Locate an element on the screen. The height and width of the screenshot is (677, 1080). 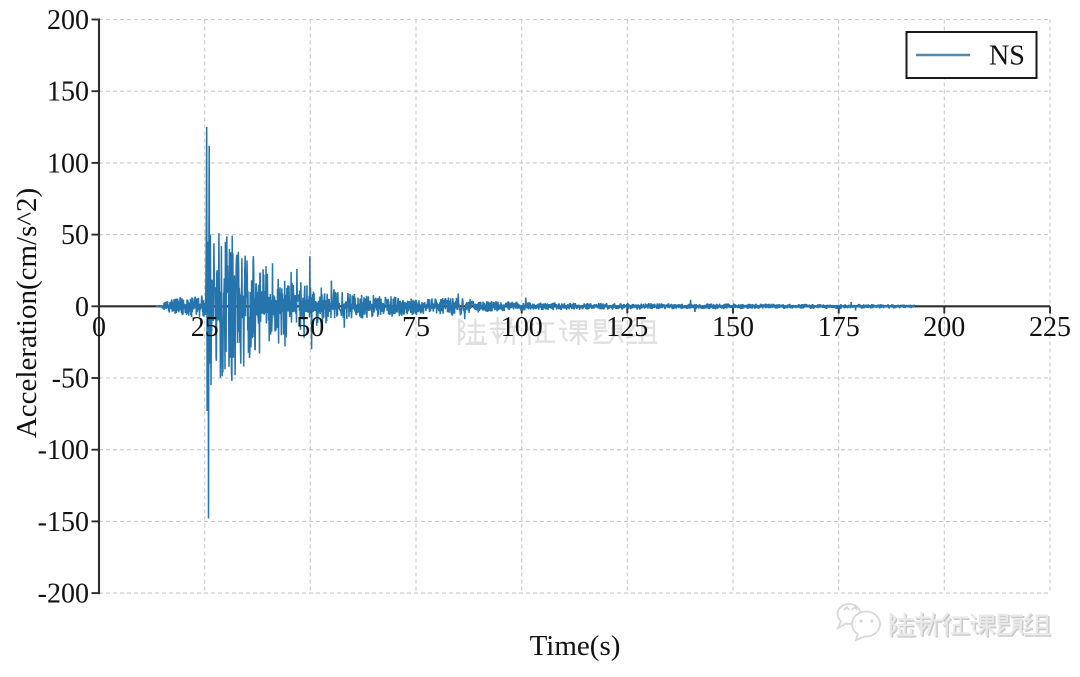
svg-text: Time(s) is located at coordinates (575, 646).